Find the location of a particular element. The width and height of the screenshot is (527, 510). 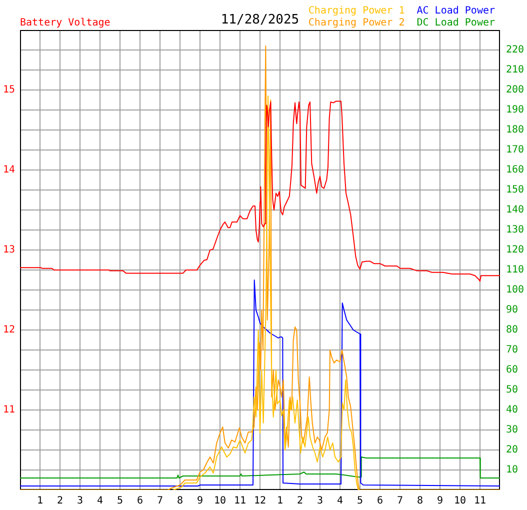

y-tick-label: 13 is located at coordinates (8, 250).